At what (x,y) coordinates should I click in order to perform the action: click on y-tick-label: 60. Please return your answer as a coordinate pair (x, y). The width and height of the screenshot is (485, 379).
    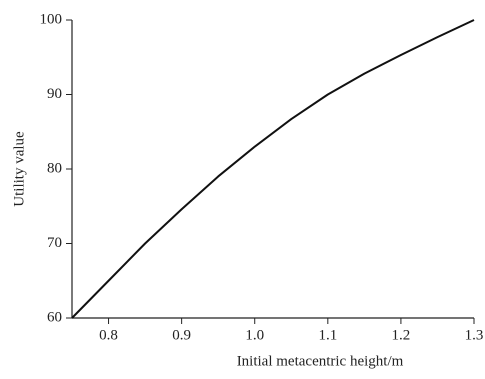
    Looking at the image, I should click on (54, 317).